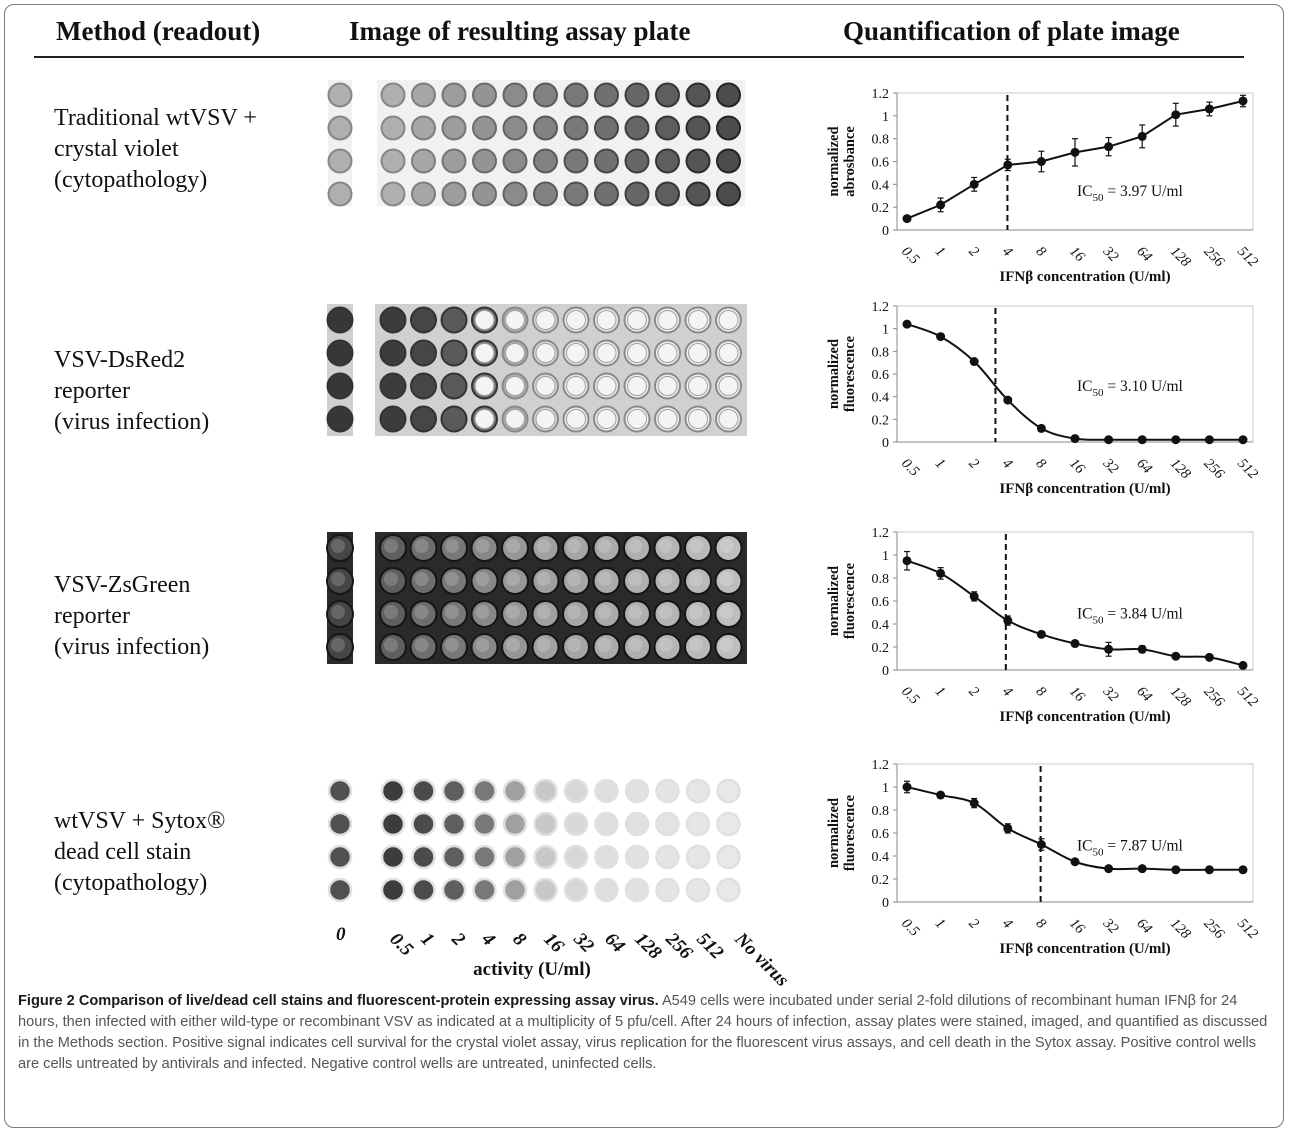 The width and height of the screenshot is (1290, 1133). I want to click on method-line: VSV-ZsGreen, so click(122, 585).